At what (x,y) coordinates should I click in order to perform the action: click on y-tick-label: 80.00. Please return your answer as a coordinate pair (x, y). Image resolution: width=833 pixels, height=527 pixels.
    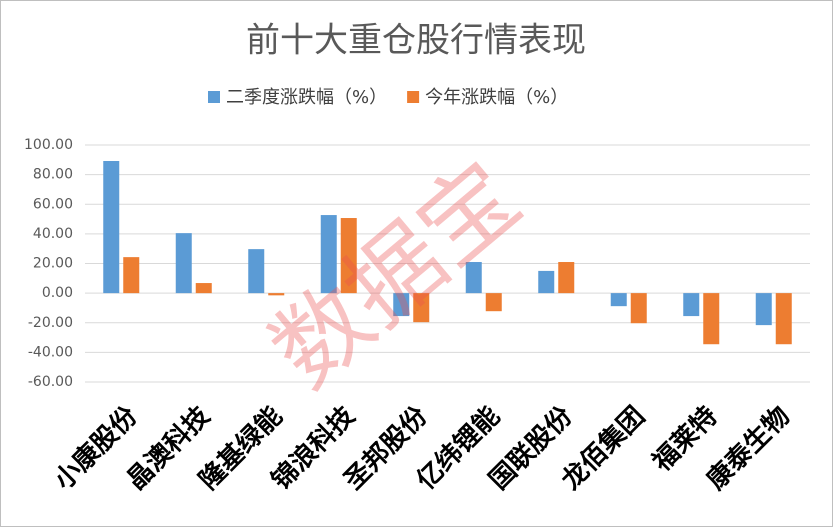
    Looking at the image, I should click on (53, 175).